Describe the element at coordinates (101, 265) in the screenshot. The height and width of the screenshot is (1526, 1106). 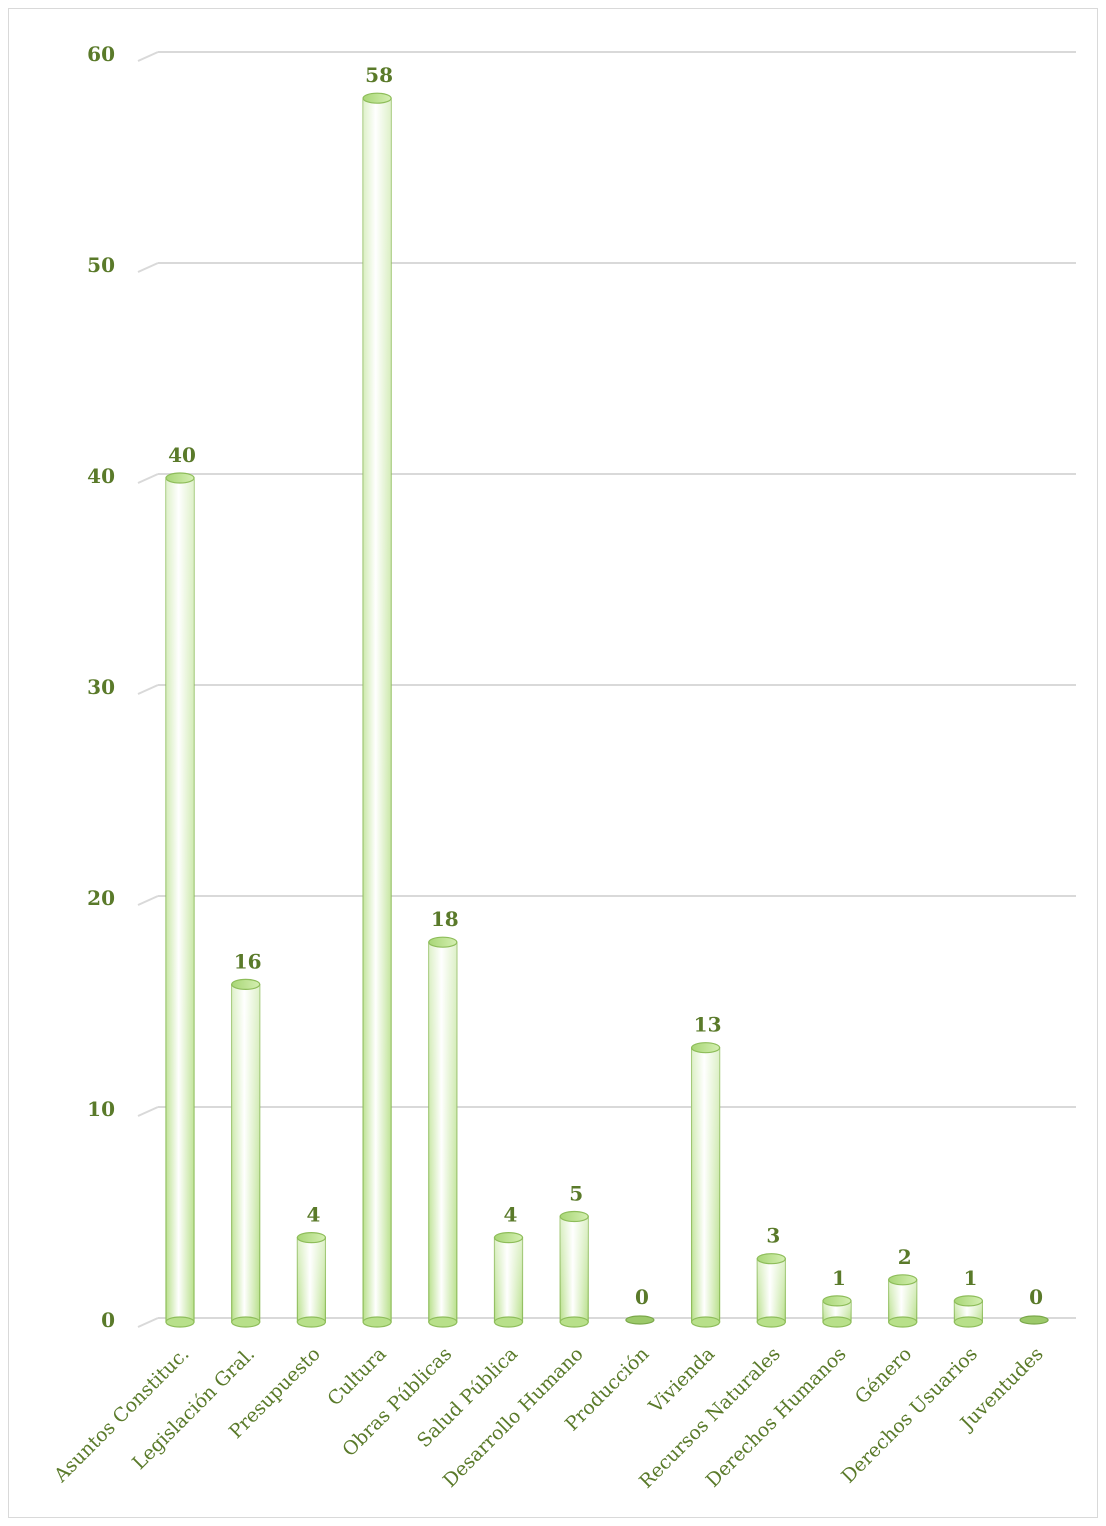
I see `y-tick-label: 50` at that location.